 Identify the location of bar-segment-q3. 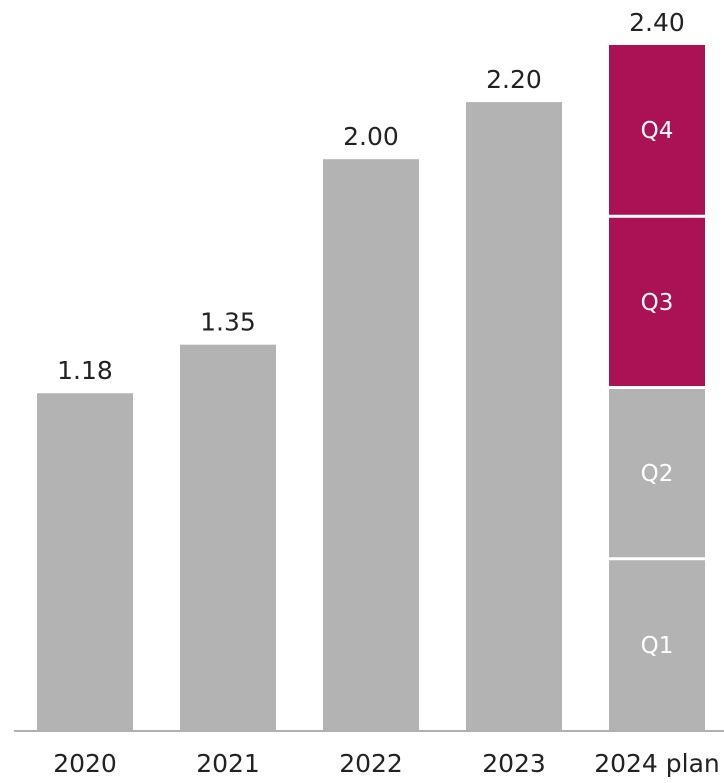
(657, 301).